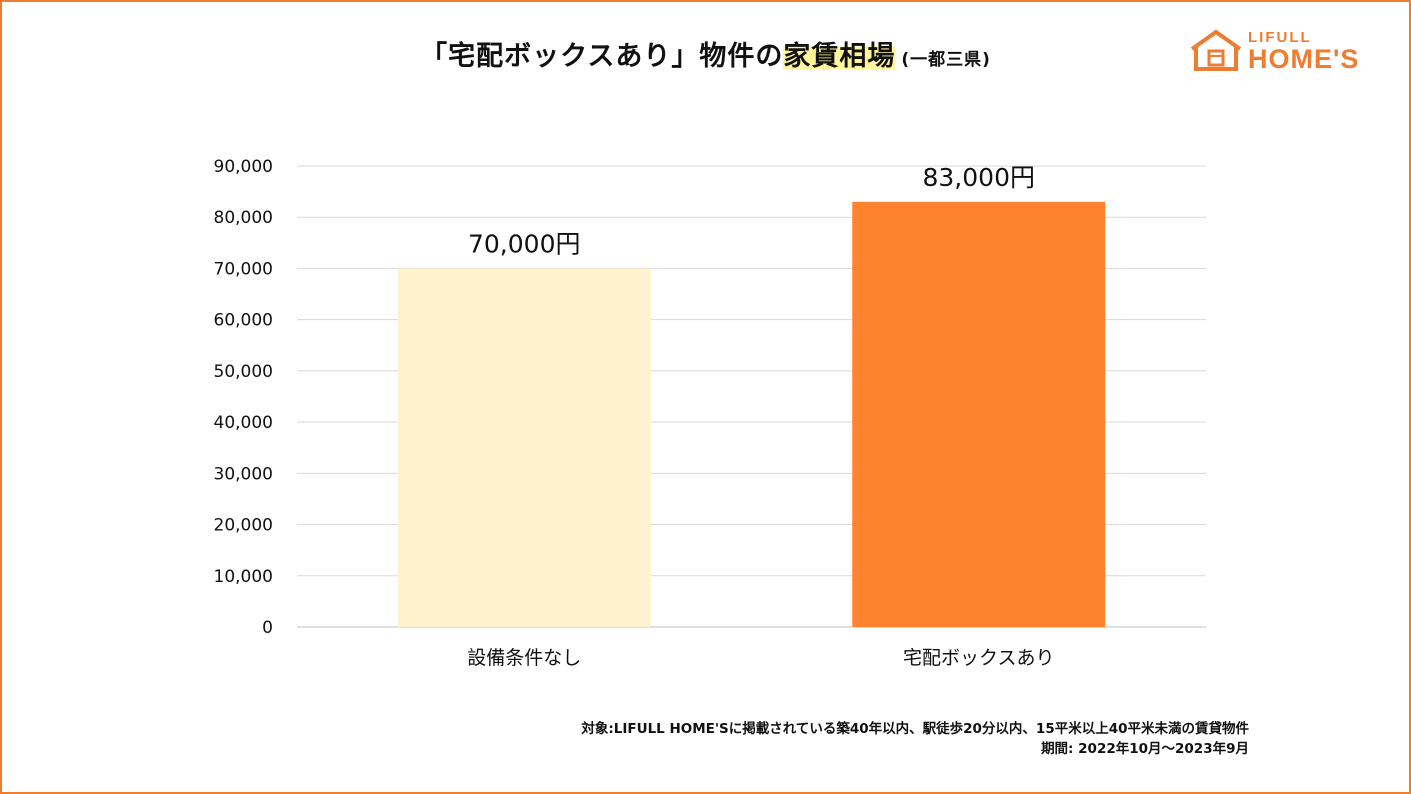 The width and height of the screenshot is (1411, 794). Describe the element at coordinates (243, 526) in the screenshot. I see `y-tick-label: 20,000` at that location.